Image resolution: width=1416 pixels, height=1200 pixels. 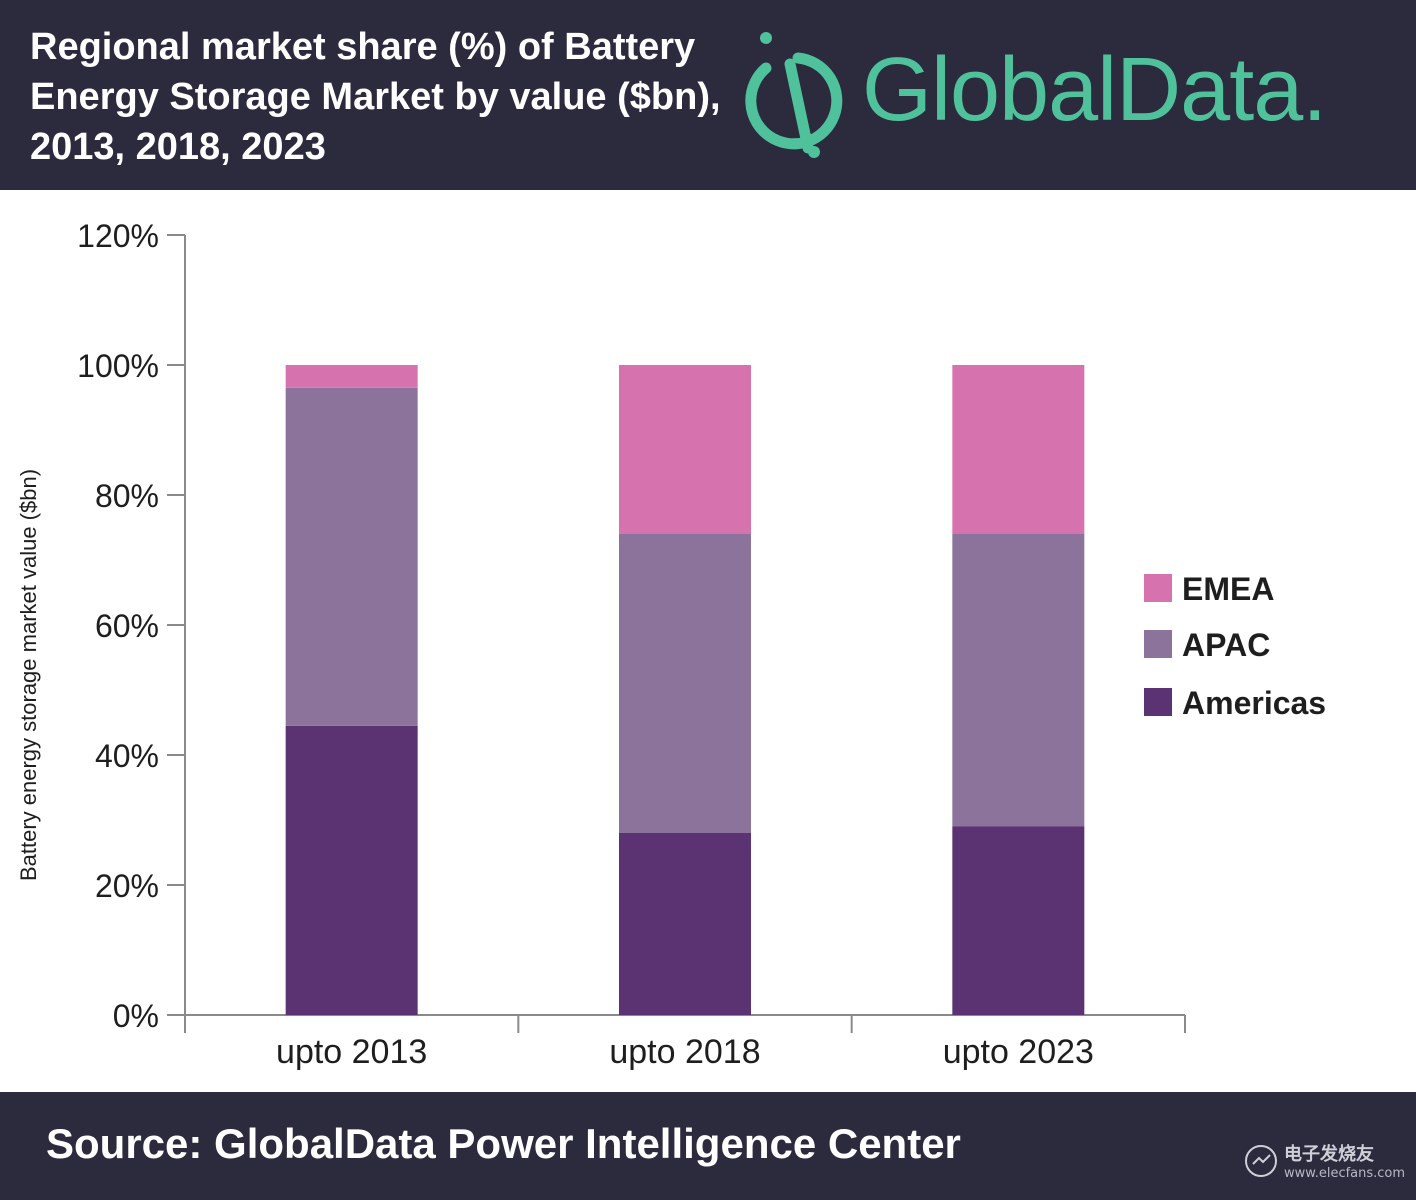 What do you see at coordinates (1261, 1161) in the screenshot?
I see `watermark-icon` at bounding box center [1261, 1161].